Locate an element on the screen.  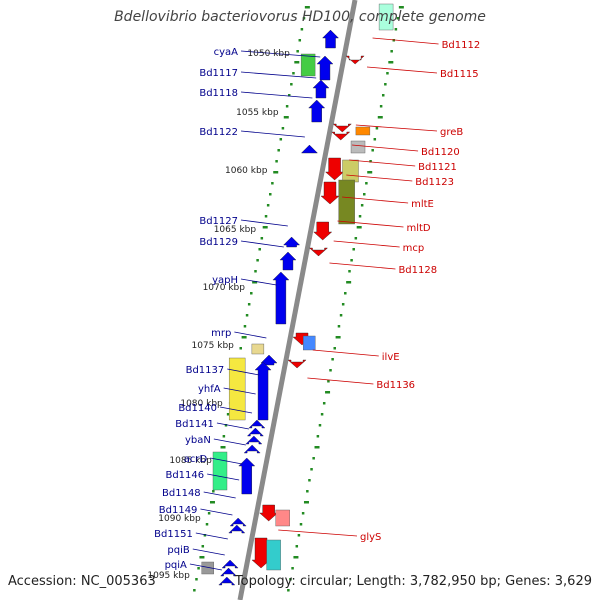
scale-tick-label: 1050 kbp is located at coordinates (268, 54).